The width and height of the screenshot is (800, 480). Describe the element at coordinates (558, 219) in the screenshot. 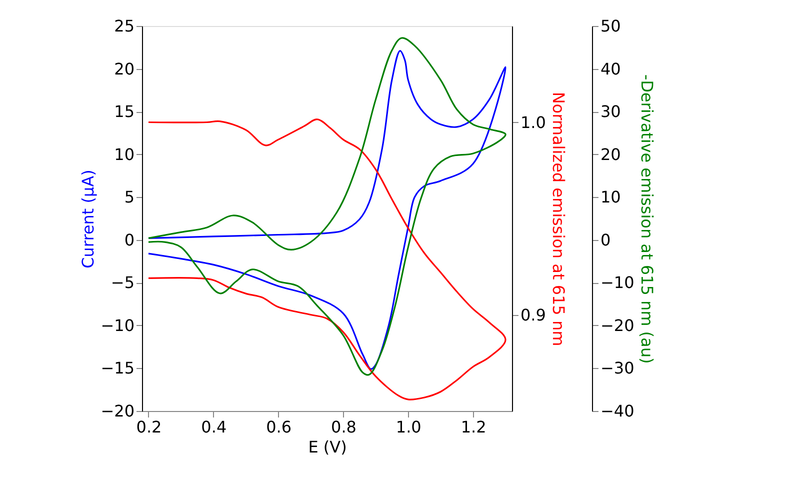

I see `y2-axis-title: Normalized emission at 615 nm` at that location.